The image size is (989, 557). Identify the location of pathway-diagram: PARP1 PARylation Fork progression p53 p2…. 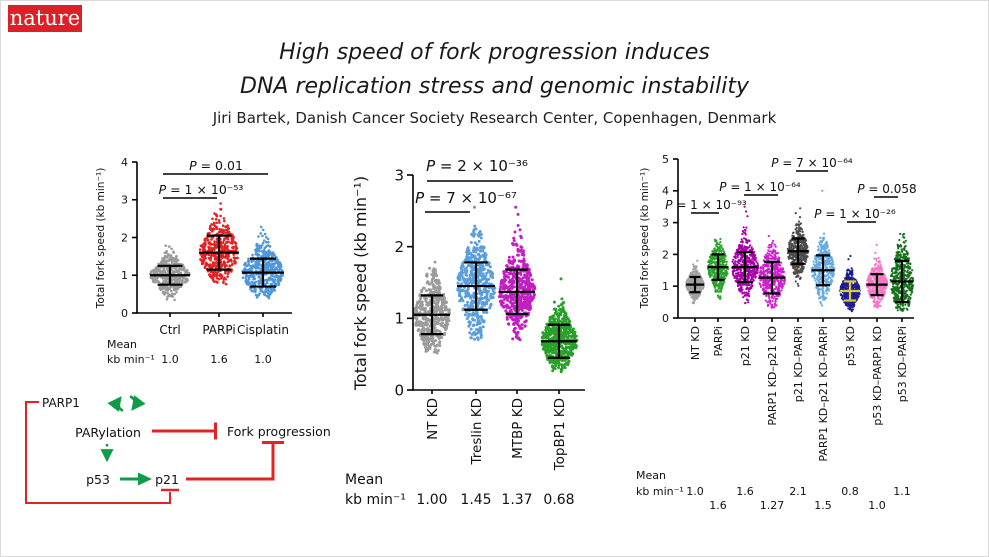
(178, 449).